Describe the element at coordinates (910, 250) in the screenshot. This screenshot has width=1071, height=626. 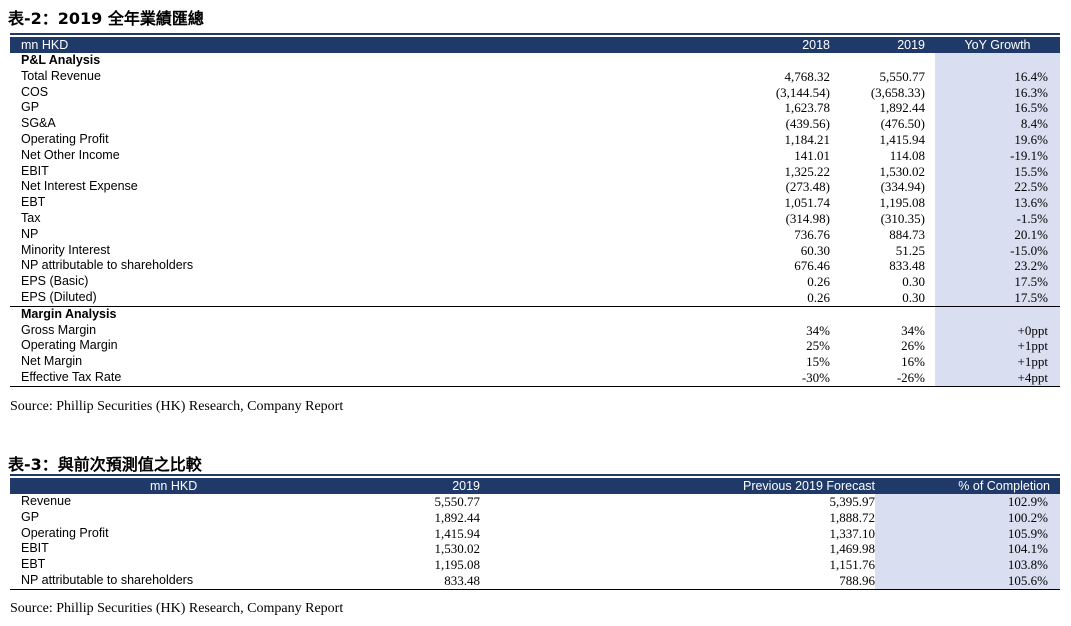
I see `value-2019: 51.25` at that location.